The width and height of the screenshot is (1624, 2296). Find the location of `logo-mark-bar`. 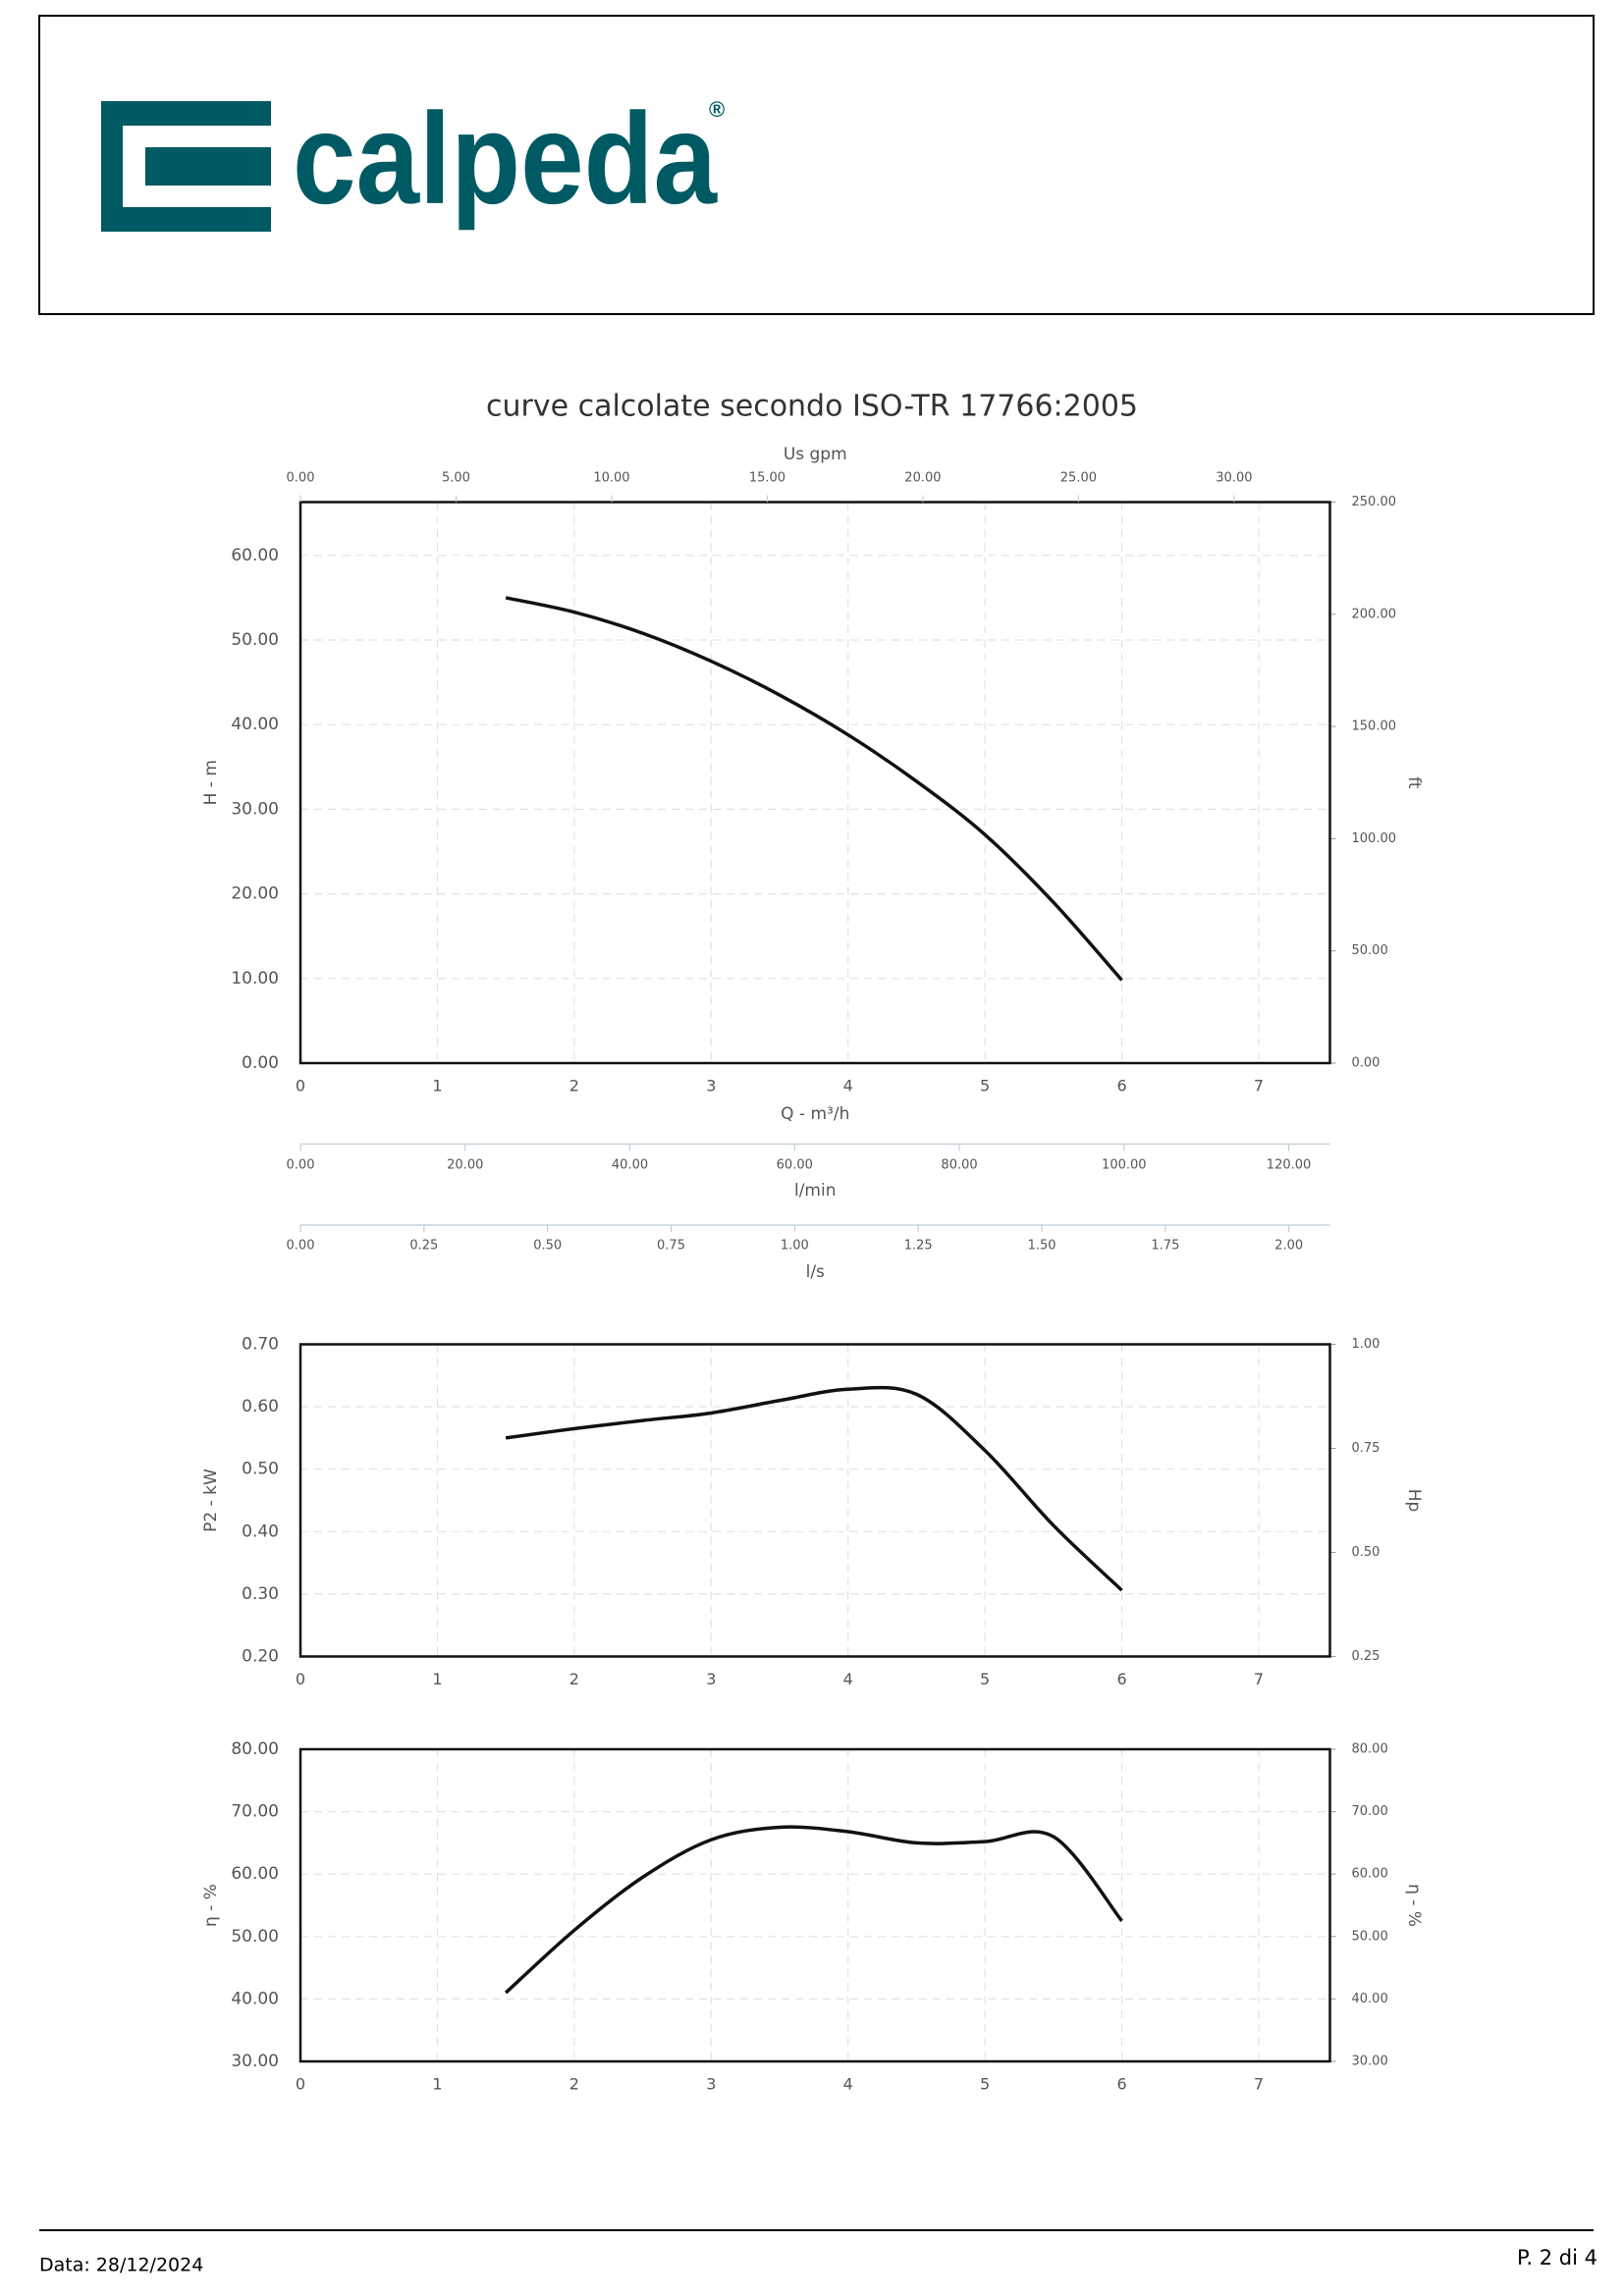

logo-mark-bar is located at coordinates (208, 166).